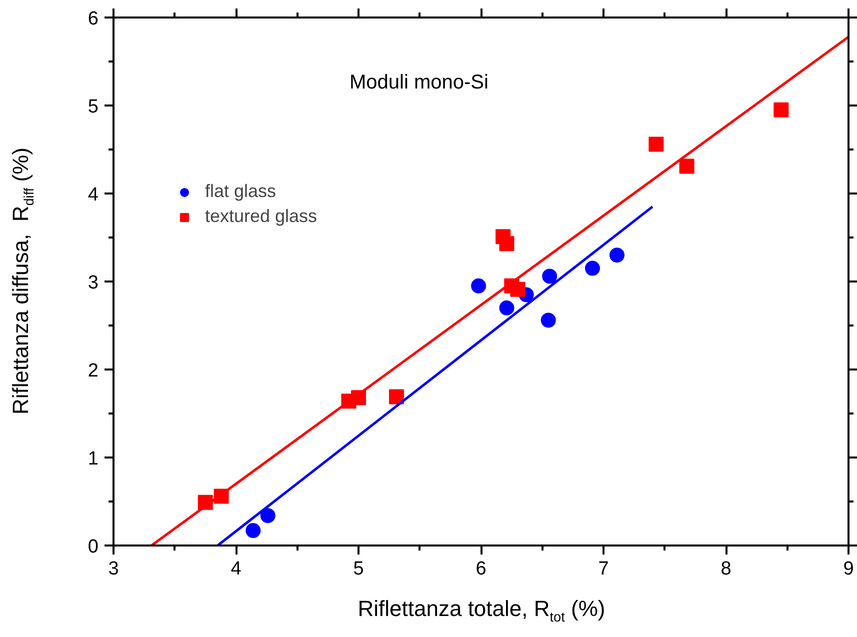  I want to click on x-tick-label: 4, so click(236, 569).